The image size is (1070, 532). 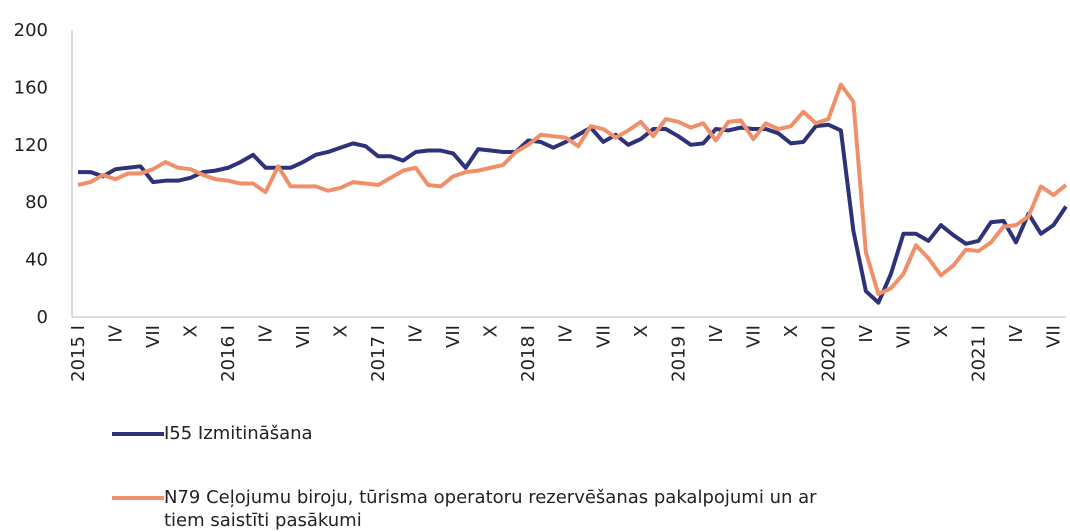 I want to click on y-tick-label: 80, so click(x=36, y=202).